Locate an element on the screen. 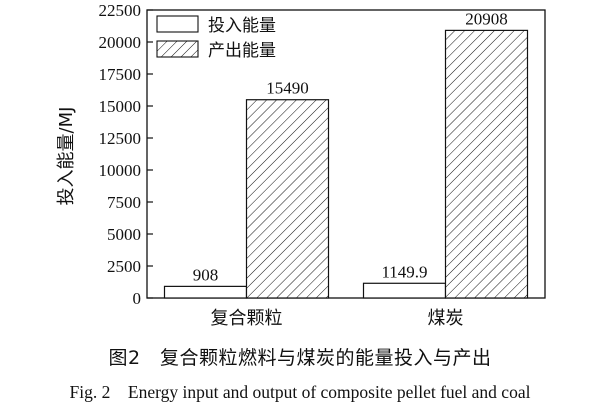  figure-caption-cn: 图2 复合颗粒燃料与煤炭的能量投入与产出 is located at coordinates (300, 358).